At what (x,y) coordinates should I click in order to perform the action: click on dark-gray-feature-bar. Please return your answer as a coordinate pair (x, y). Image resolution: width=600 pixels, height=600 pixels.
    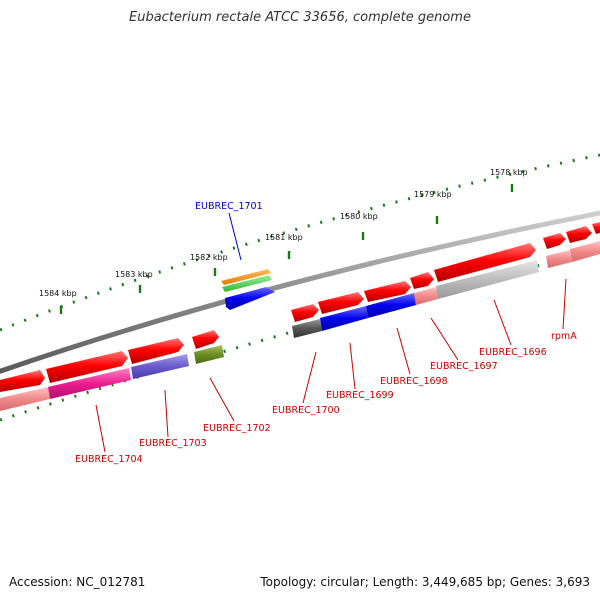
    Looking at the image, I should click on (307, 328).